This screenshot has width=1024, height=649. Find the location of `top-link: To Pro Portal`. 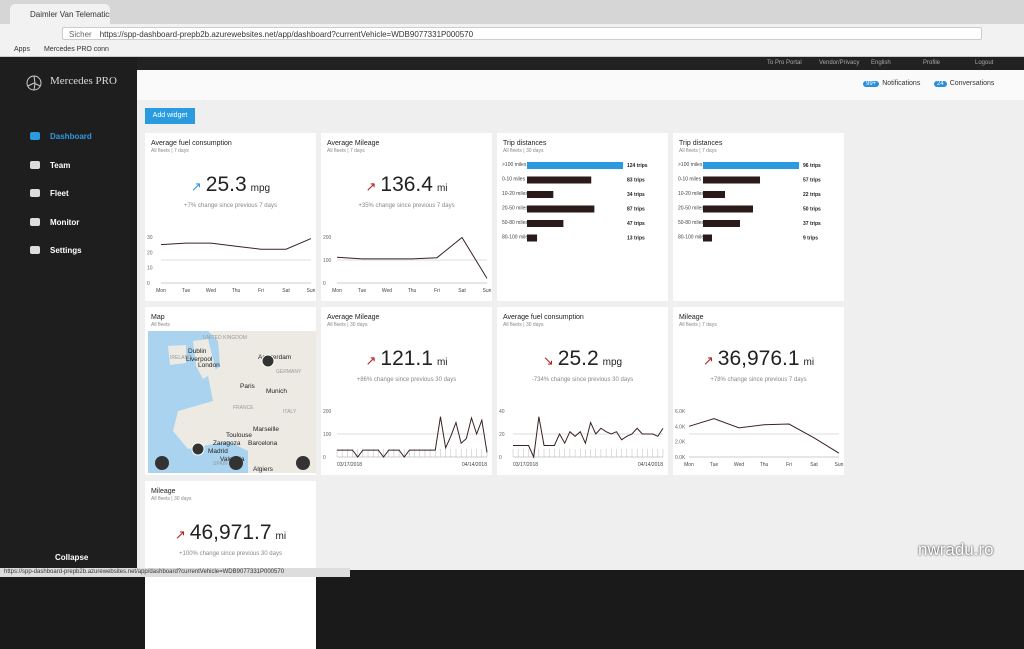

top-link: To Pro Portal is located at coordinates (784, 63).